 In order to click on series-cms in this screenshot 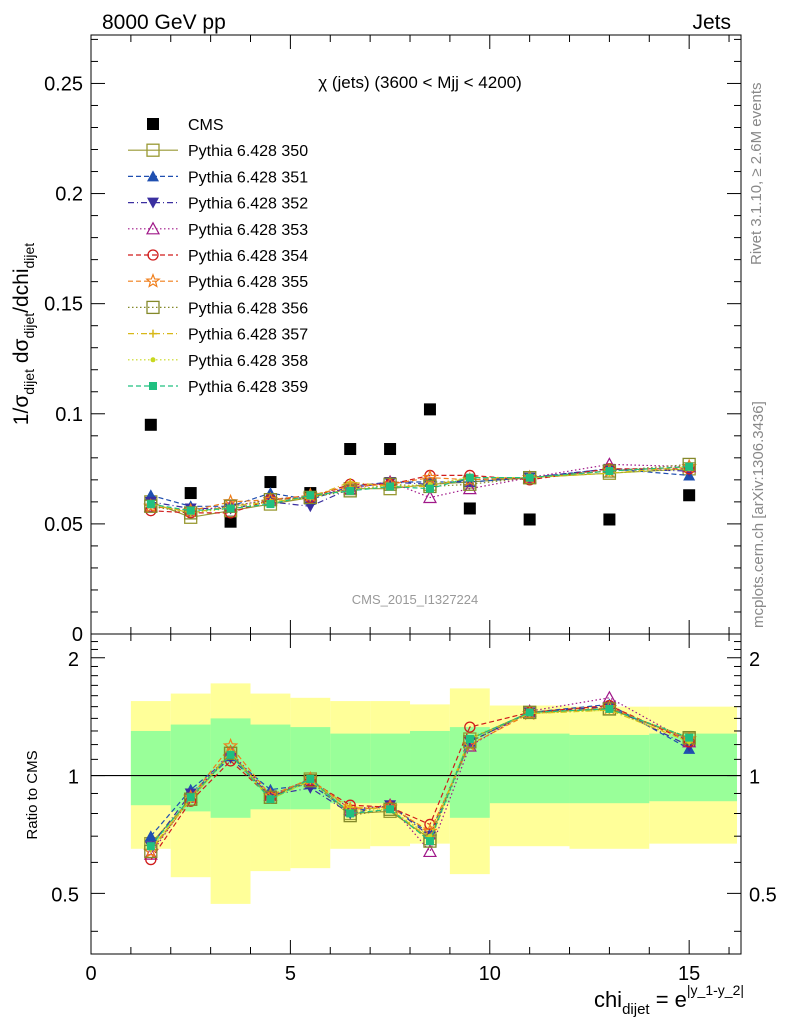, I will do `click(420, 465)`.